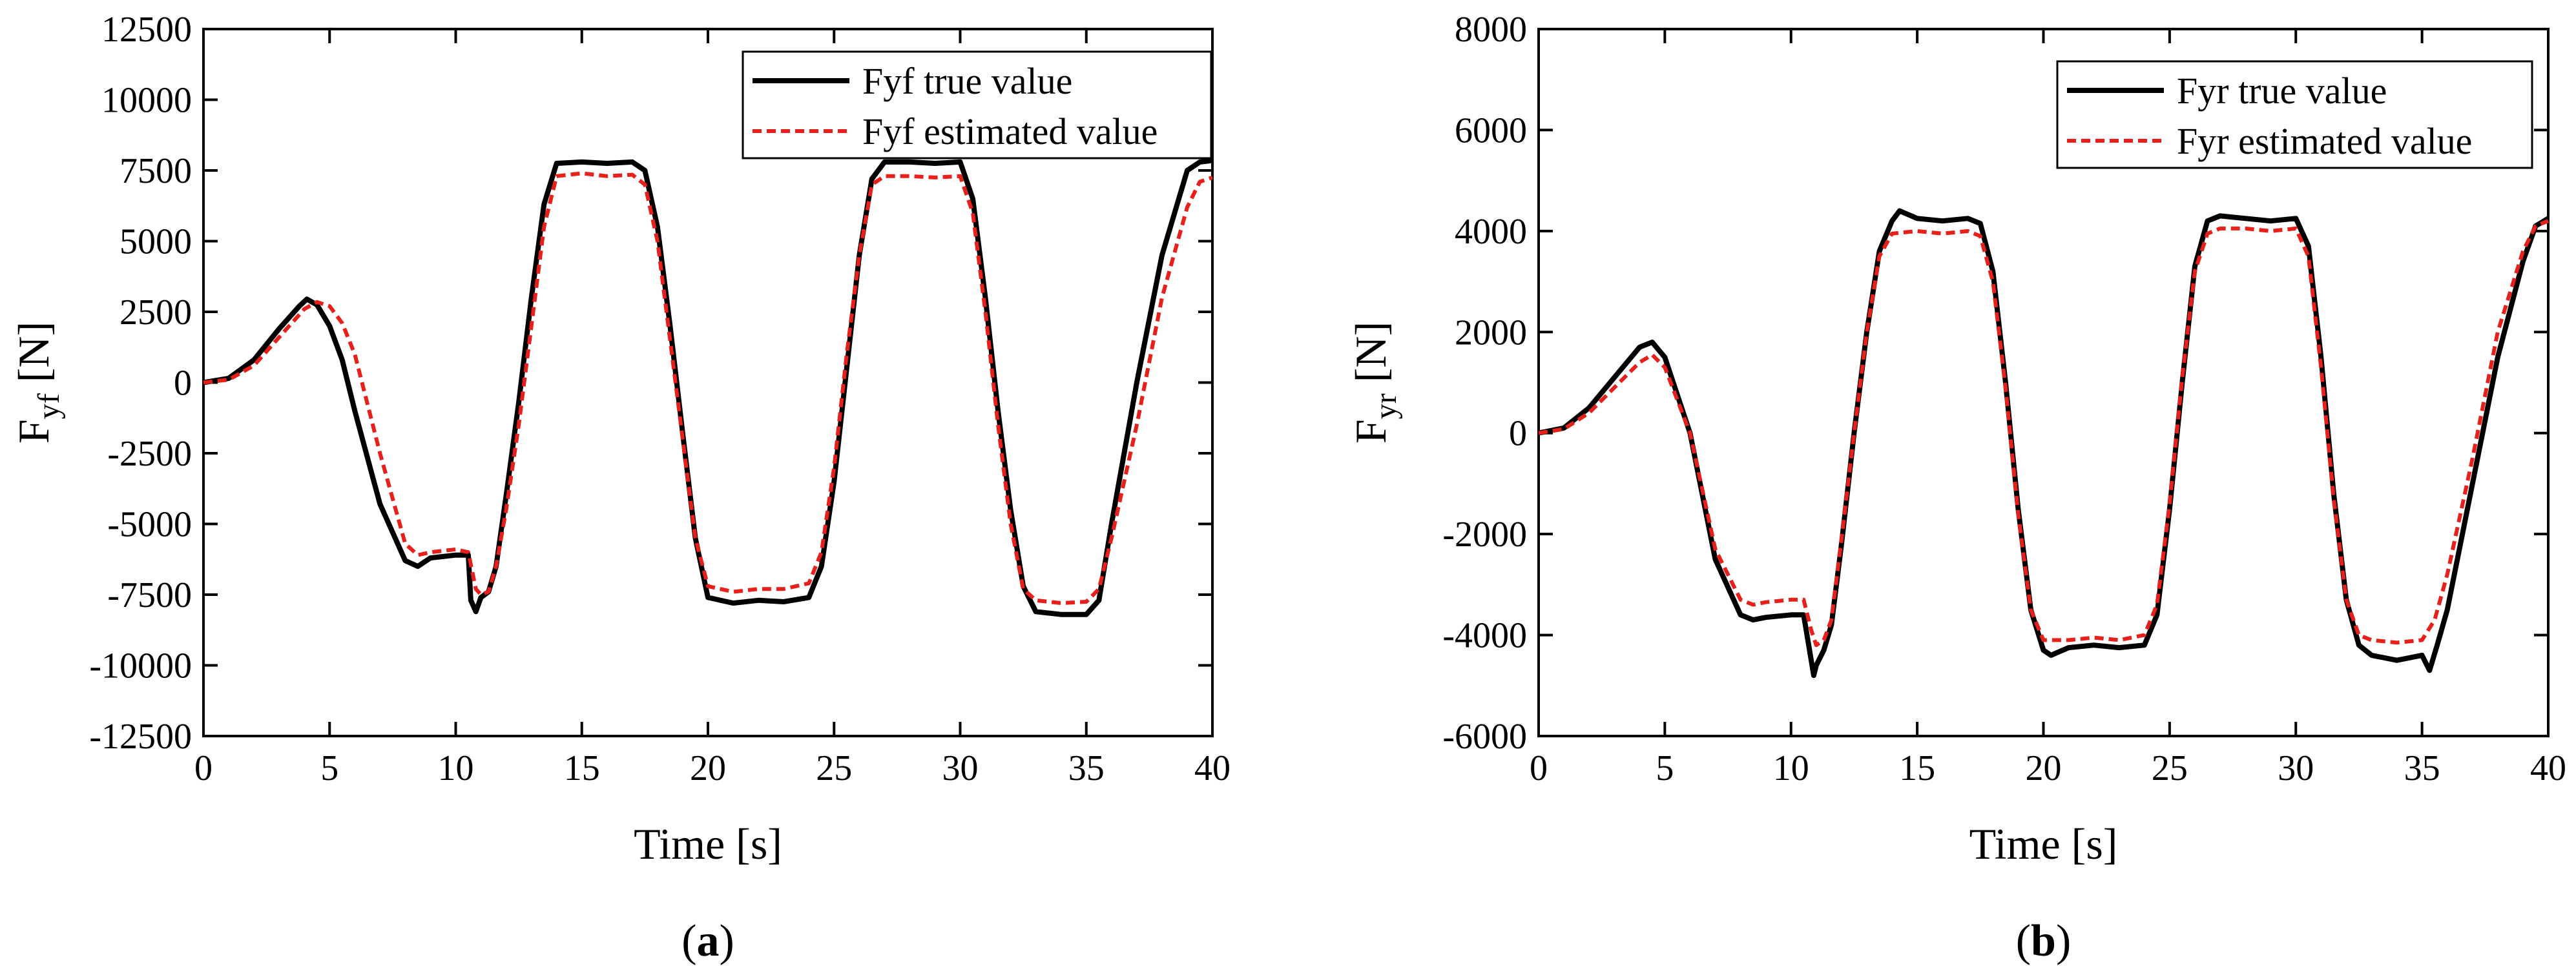 The width and height of the screenshot is (2576, 973). Describe the element at coordinates (1010, 131) in the screenshot. I see `panel-a-legend-label: Fyf estimated value` at that location.